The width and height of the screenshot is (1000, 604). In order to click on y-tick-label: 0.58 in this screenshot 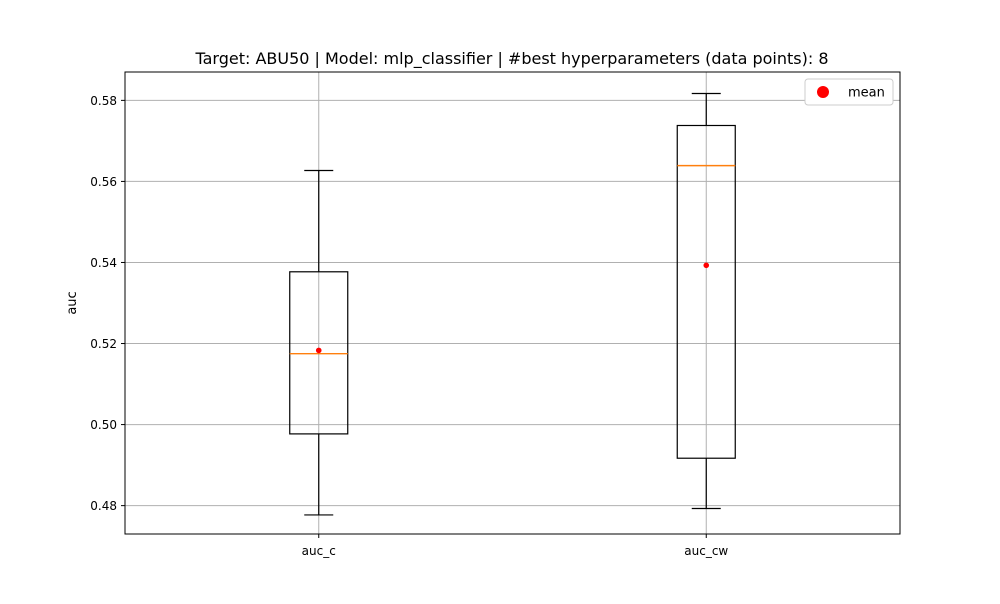, I will do `click(103, 101)`.